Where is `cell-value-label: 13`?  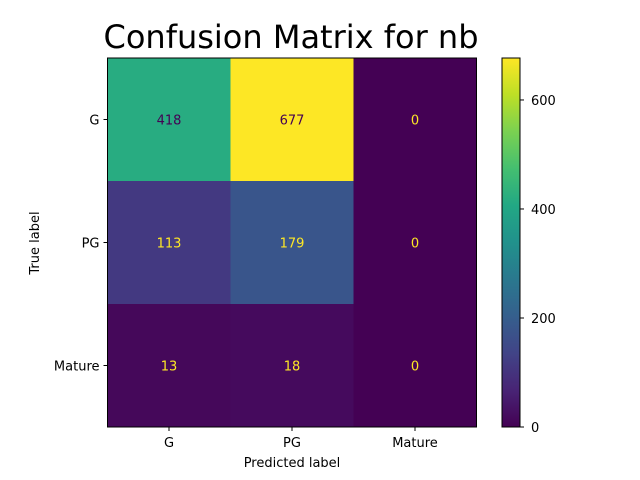
cell-value-label: 13 is located at coordinates (169, 367).